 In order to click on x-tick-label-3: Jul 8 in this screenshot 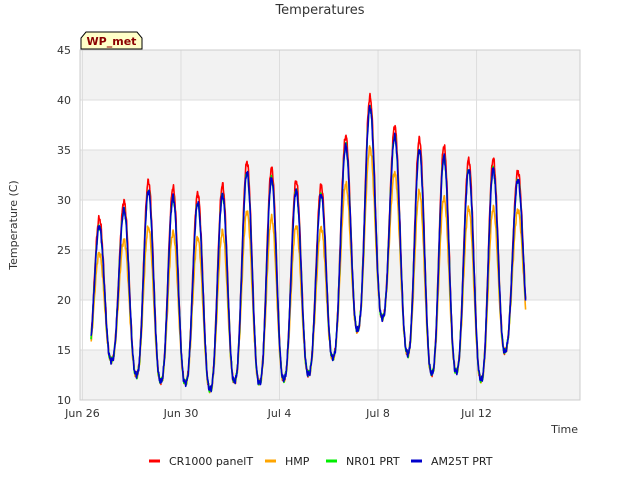, I will do `click(377, 413)`.